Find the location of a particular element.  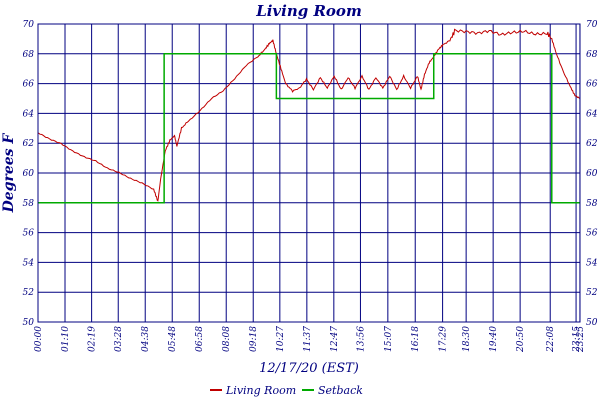

x-tick-label: 00:00 is located at coordinates (39, 339).